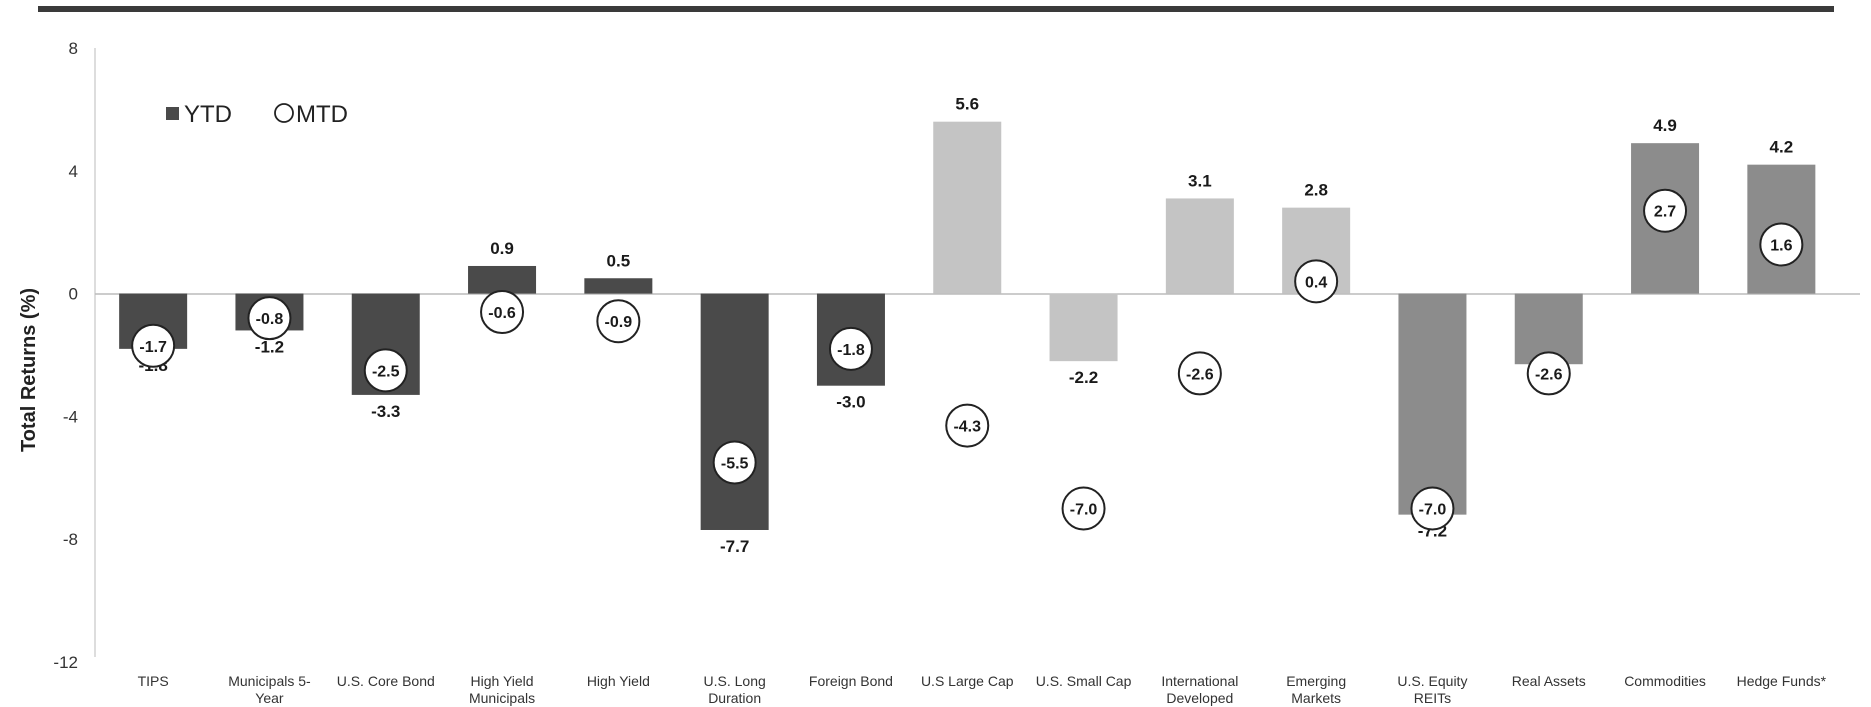 Image resolution: width=1871 pixels, height=707 pixels. Describe the element at coordinates (502, 698) in the screenshot. I see `category-label: Municipals` at that location.